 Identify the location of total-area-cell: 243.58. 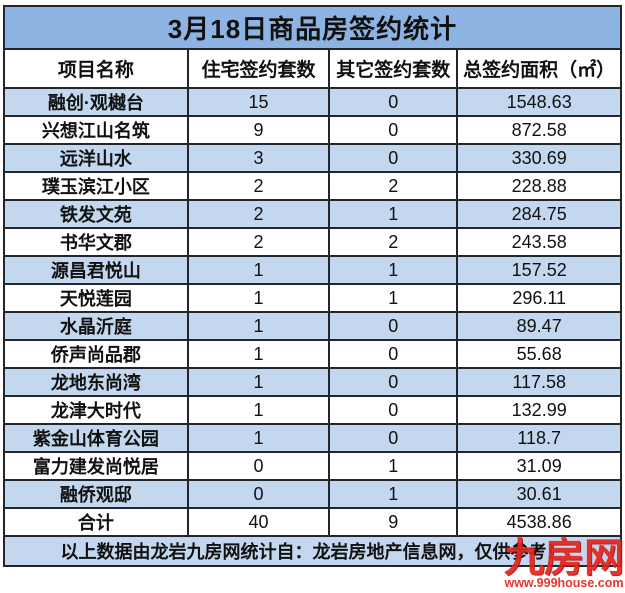
(539, 242).